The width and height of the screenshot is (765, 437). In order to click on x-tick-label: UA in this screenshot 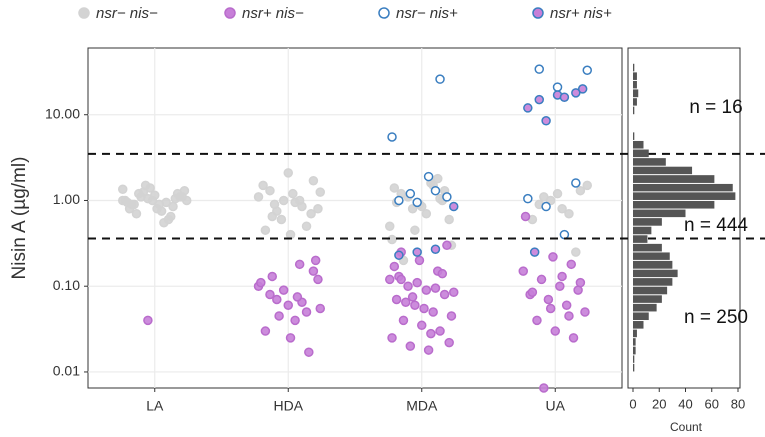, I will do `click(556, 406)`.